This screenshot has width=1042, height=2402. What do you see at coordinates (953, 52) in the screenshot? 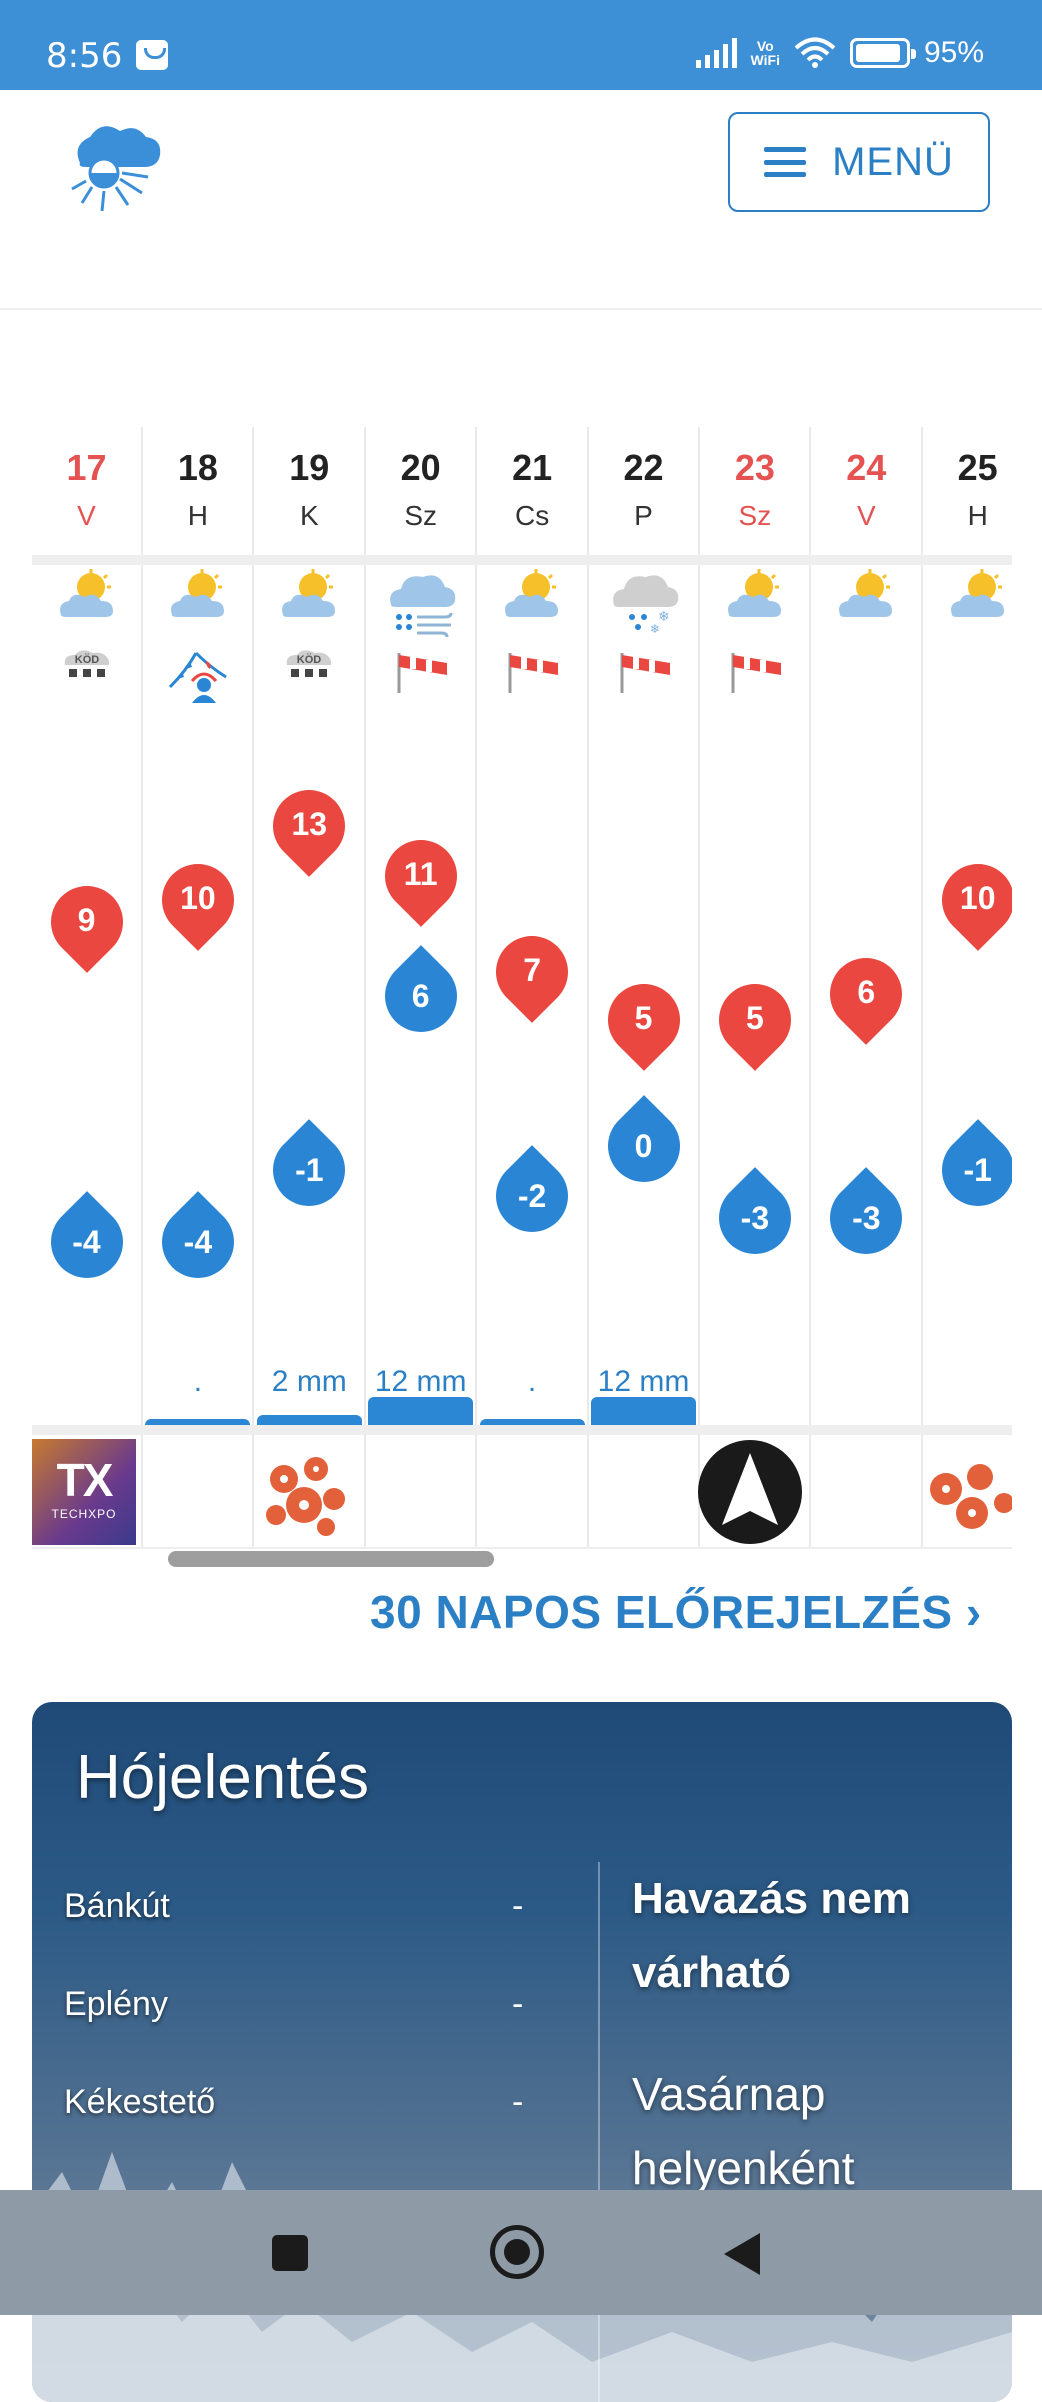
I see `battery-percent: 95%` at bounding box center [953, 52].